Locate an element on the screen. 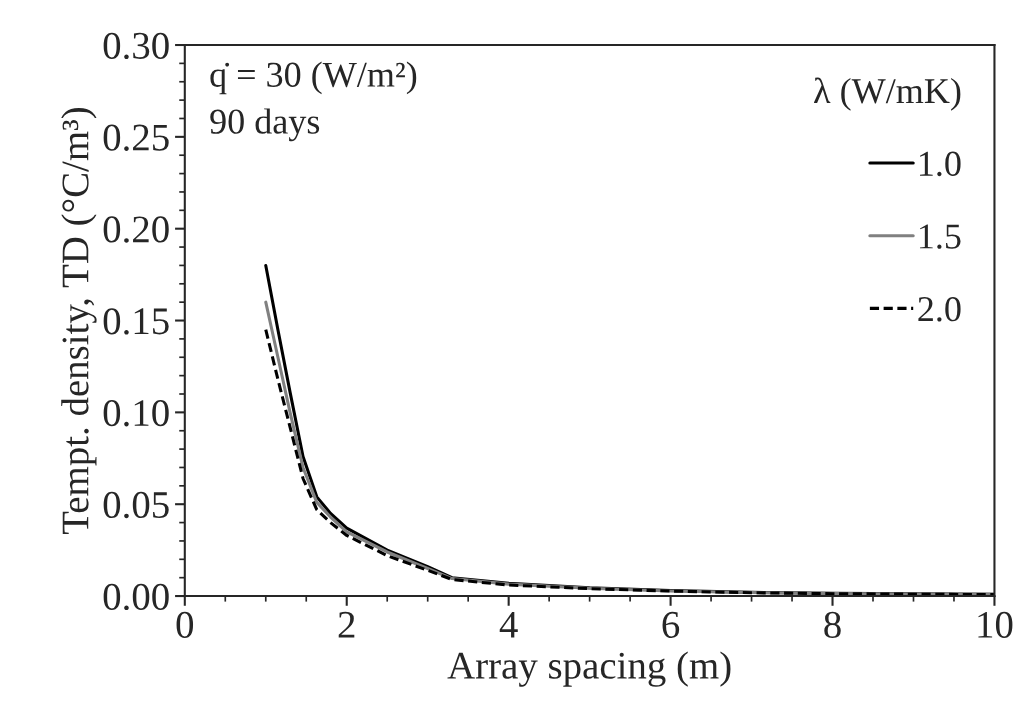  legend-label: 2.0 is located at coordinates (939, 309).